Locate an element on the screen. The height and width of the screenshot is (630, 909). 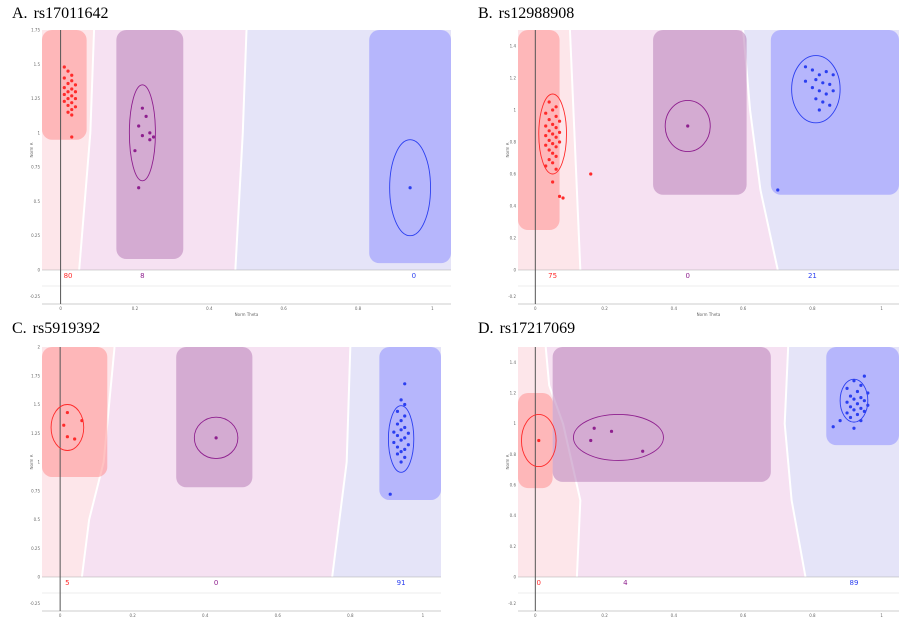
y-tick-label: 0.25 is located at coordinates (35, 548).